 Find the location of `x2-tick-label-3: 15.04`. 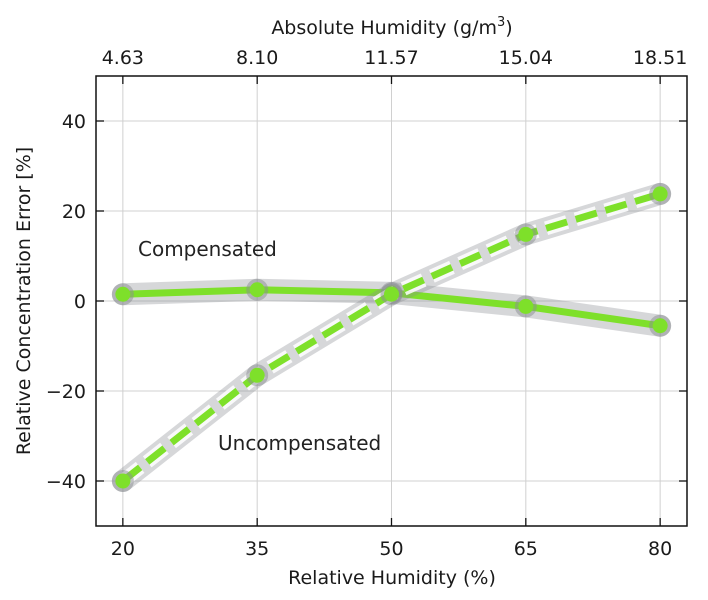

x2-tick-label-3: 15.04 is located at coordinates (526, 58).